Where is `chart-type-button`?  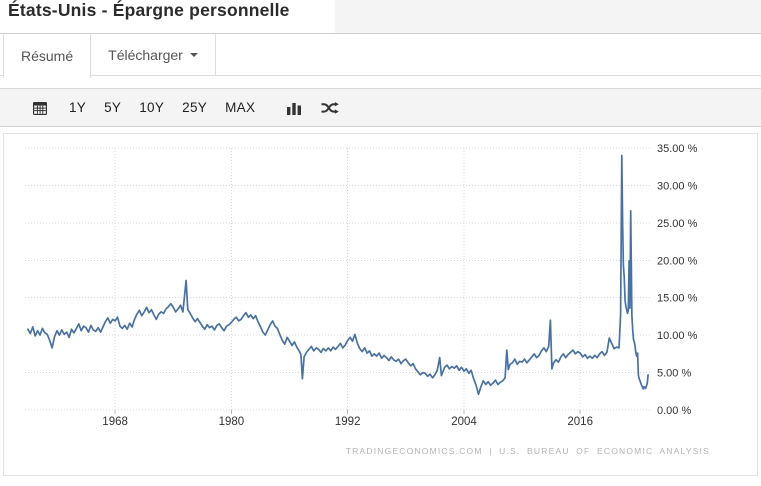 chart-type-button is located at coordinates (294, 108).